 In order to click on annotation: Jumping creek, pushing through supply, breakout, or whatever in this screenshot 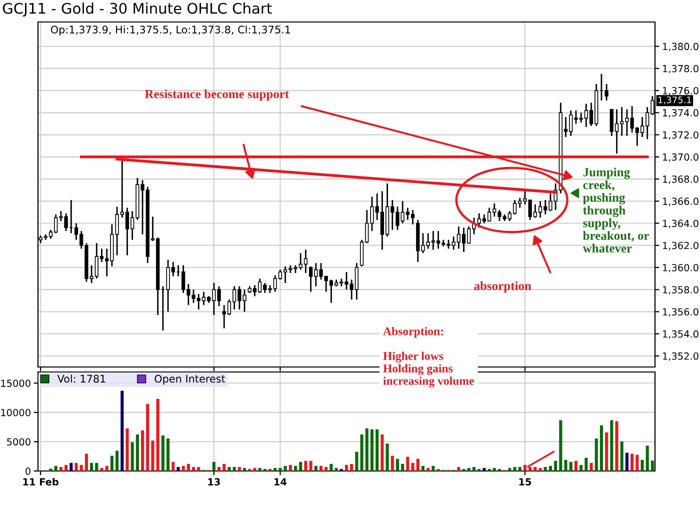, I will do `click(615, 210)`.